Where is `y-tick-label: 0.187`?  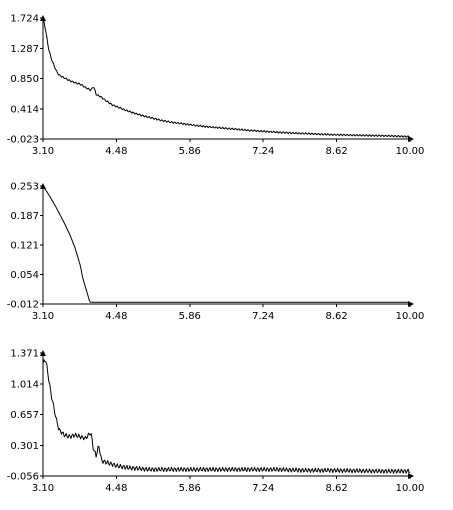
y-tick-label: 0.187 is located at coordinates (24, 216).